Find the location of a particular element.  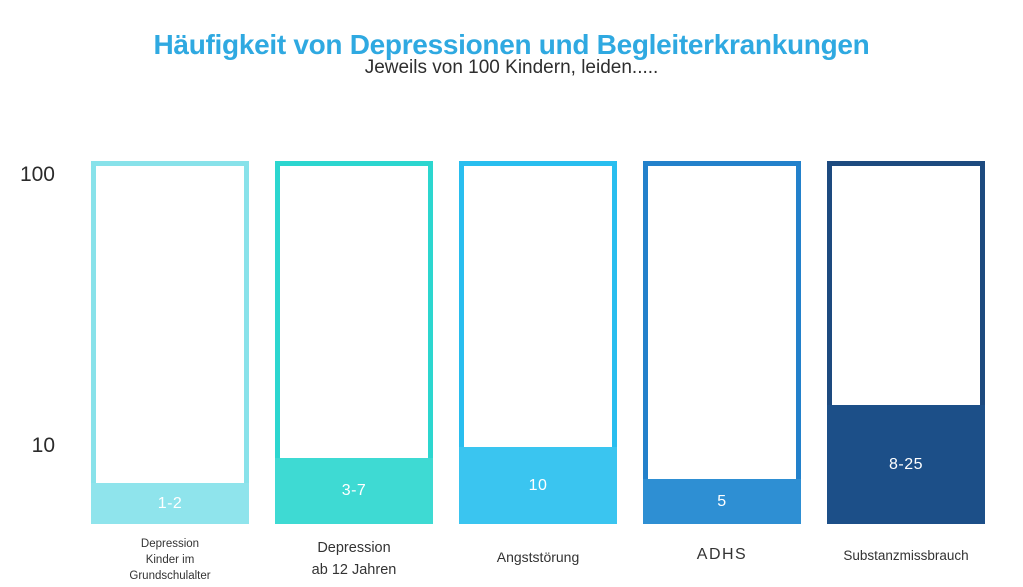

bar-column-angststoerung: 10 Angststörung is located at coordinates (538, 372).